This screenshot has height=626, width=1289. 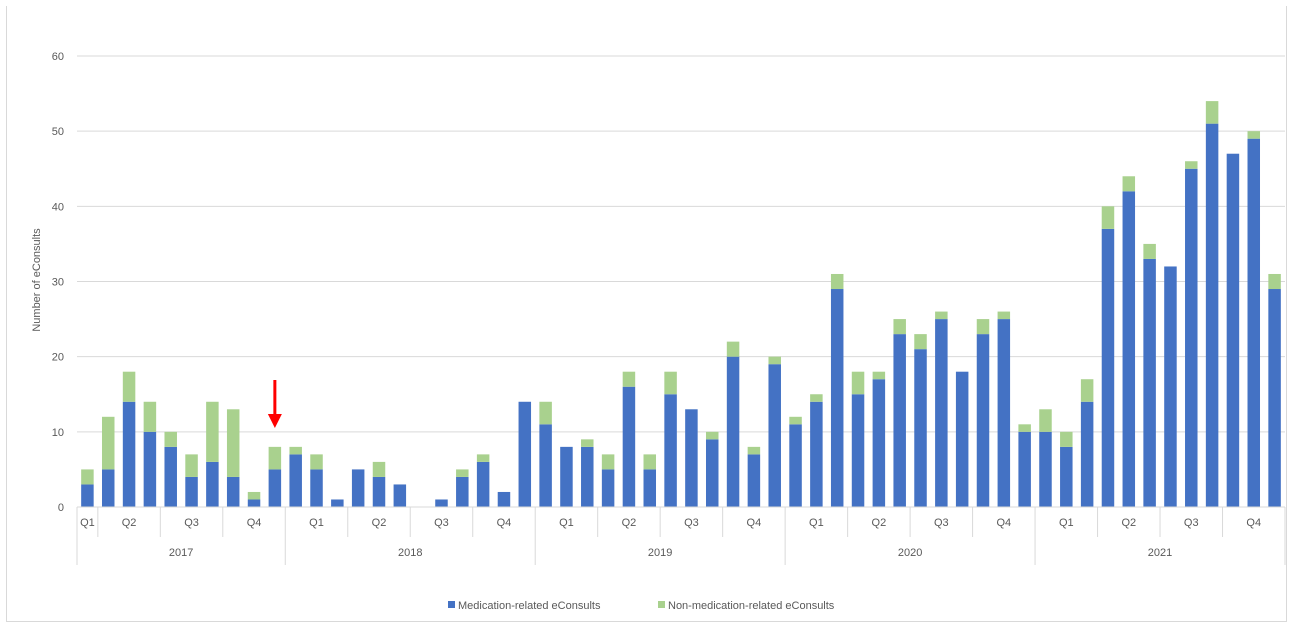 I want to click on y-tick-label: 60, so click(x=58, y=57).